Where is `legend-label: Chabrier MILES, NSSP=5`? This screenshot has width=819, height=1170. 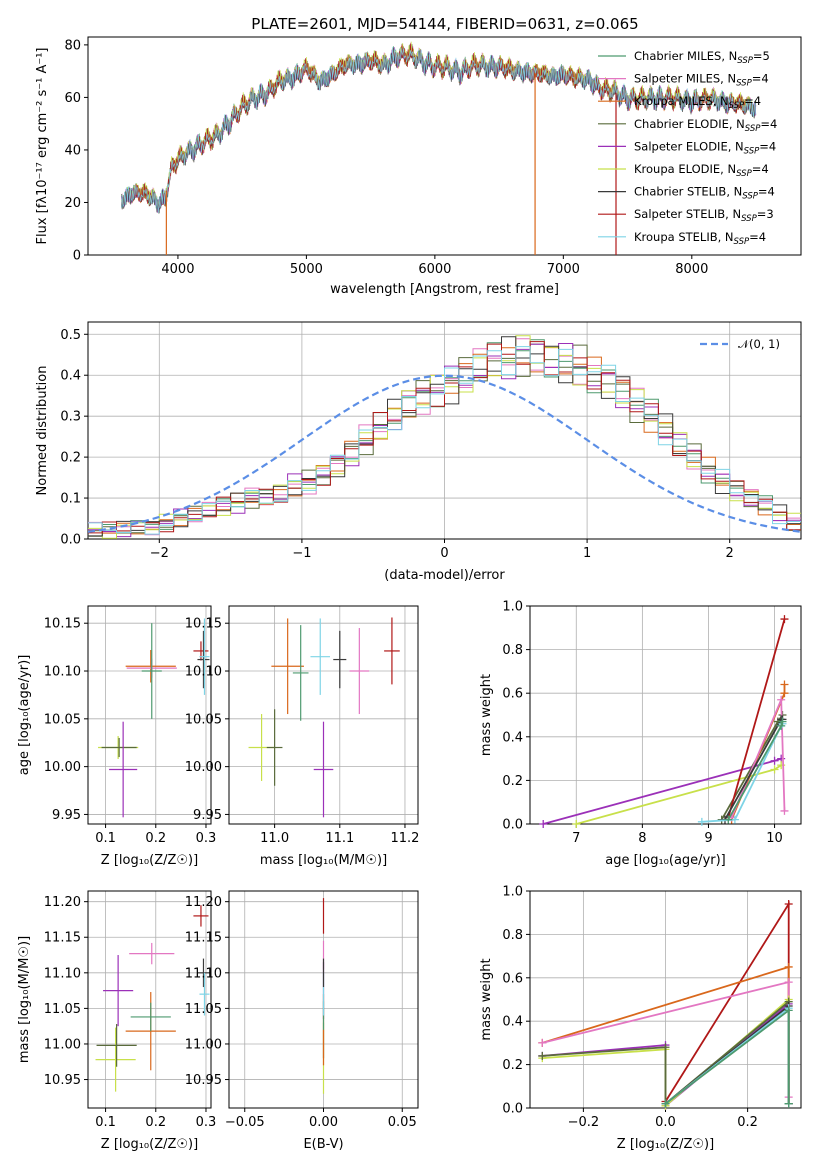
legend-label: Chabrier MILES, NSSP=5 is located at coordinates (702, 57).